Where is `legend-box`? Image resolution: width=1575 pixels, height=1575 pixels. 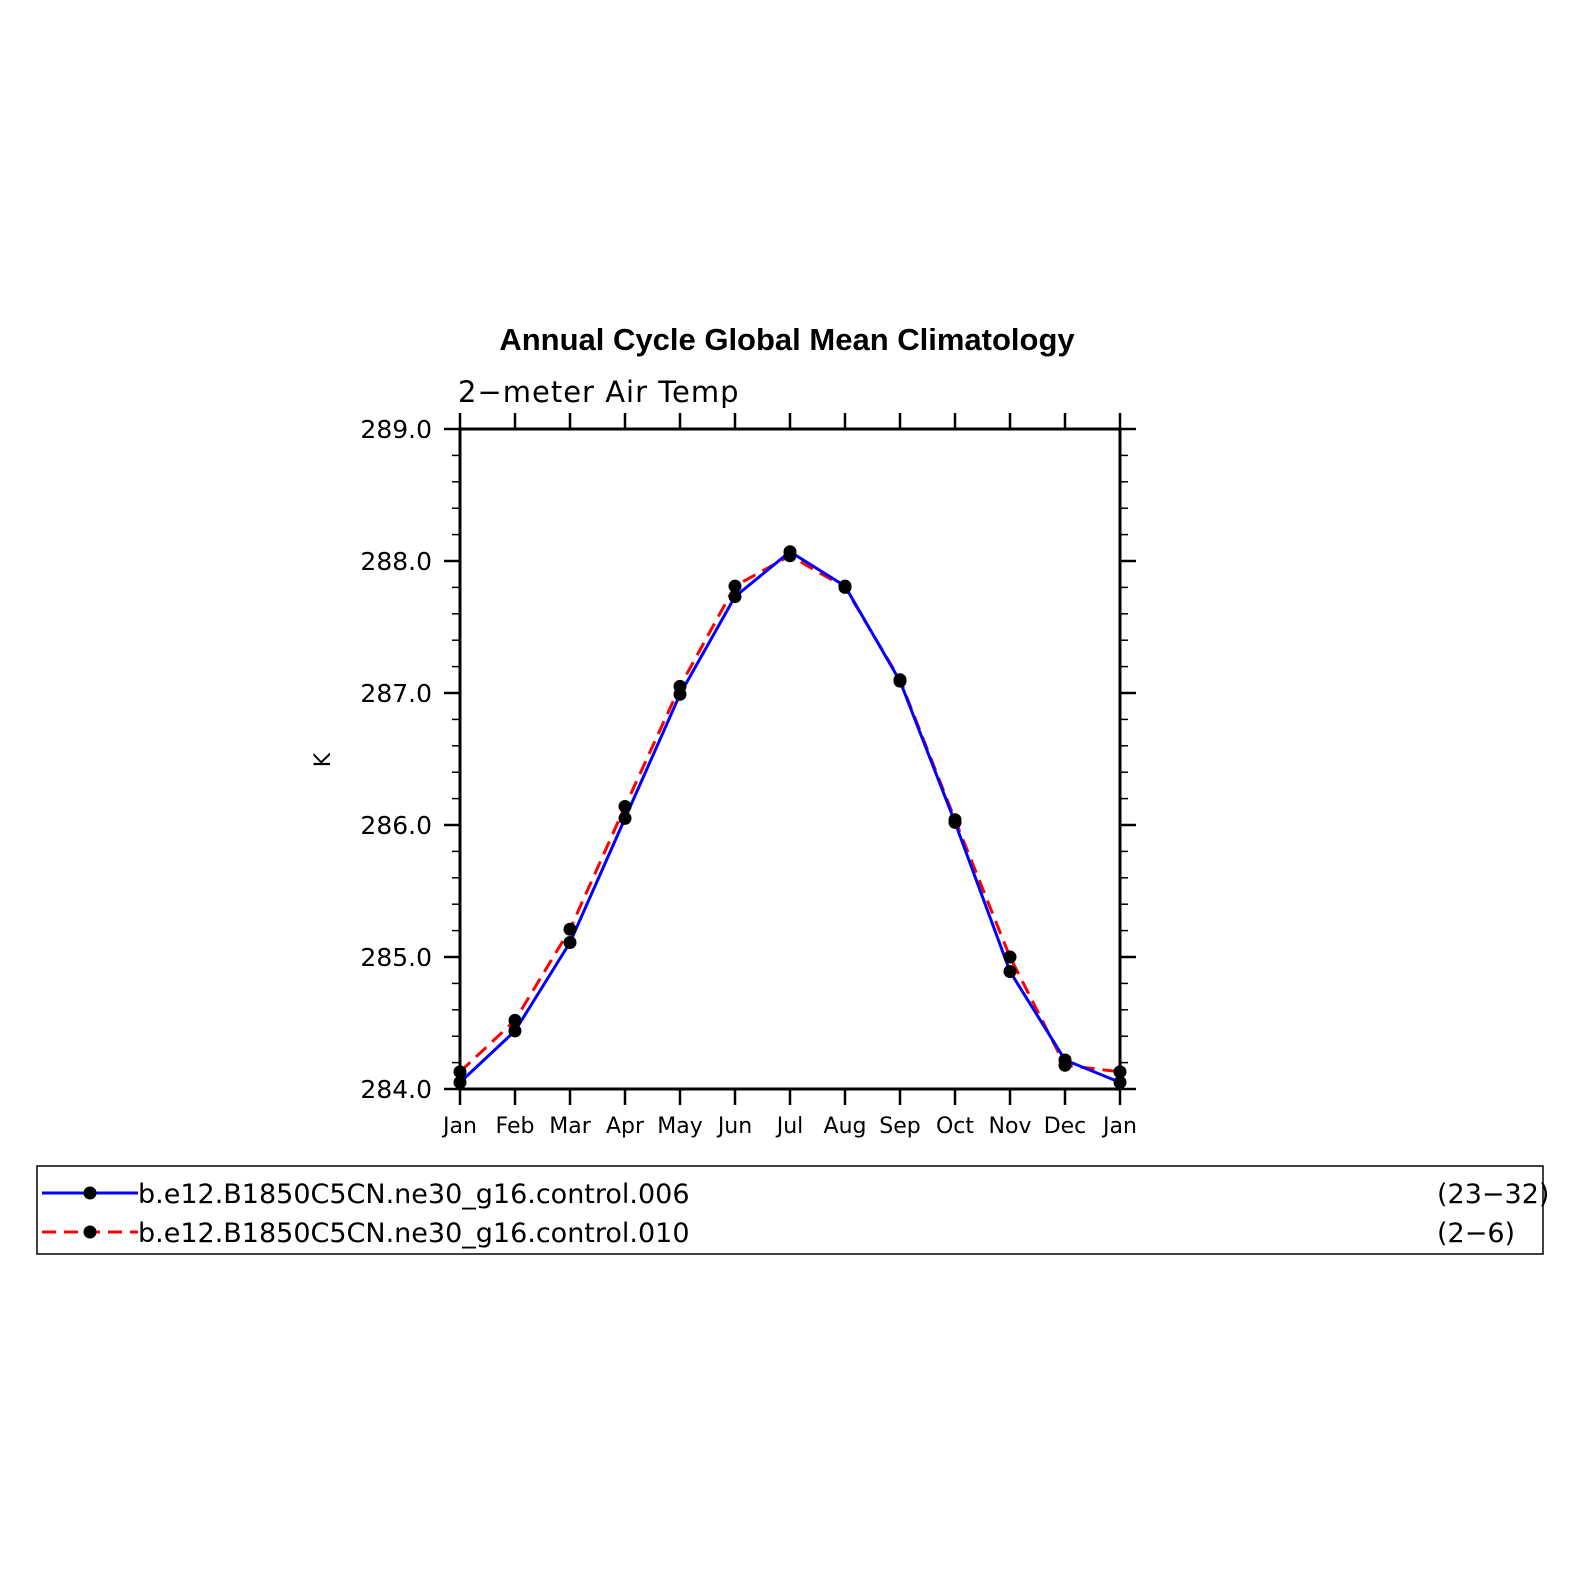 legend-box is located at coordinates (790, 1210).